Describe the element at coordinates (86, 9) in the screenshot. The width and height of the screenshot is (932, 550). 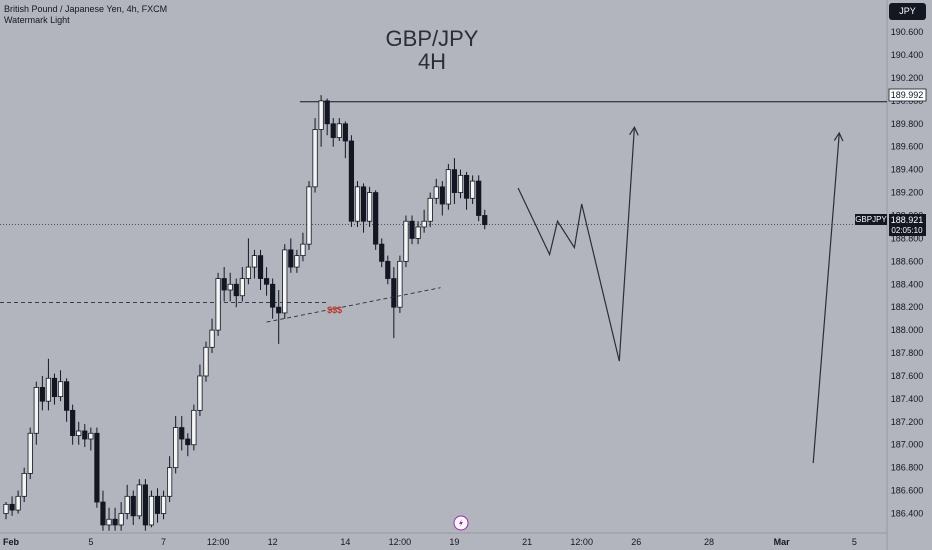
I see `symbol-line: British Pound / Japanese Yen, 4h, FXCM` at that location.